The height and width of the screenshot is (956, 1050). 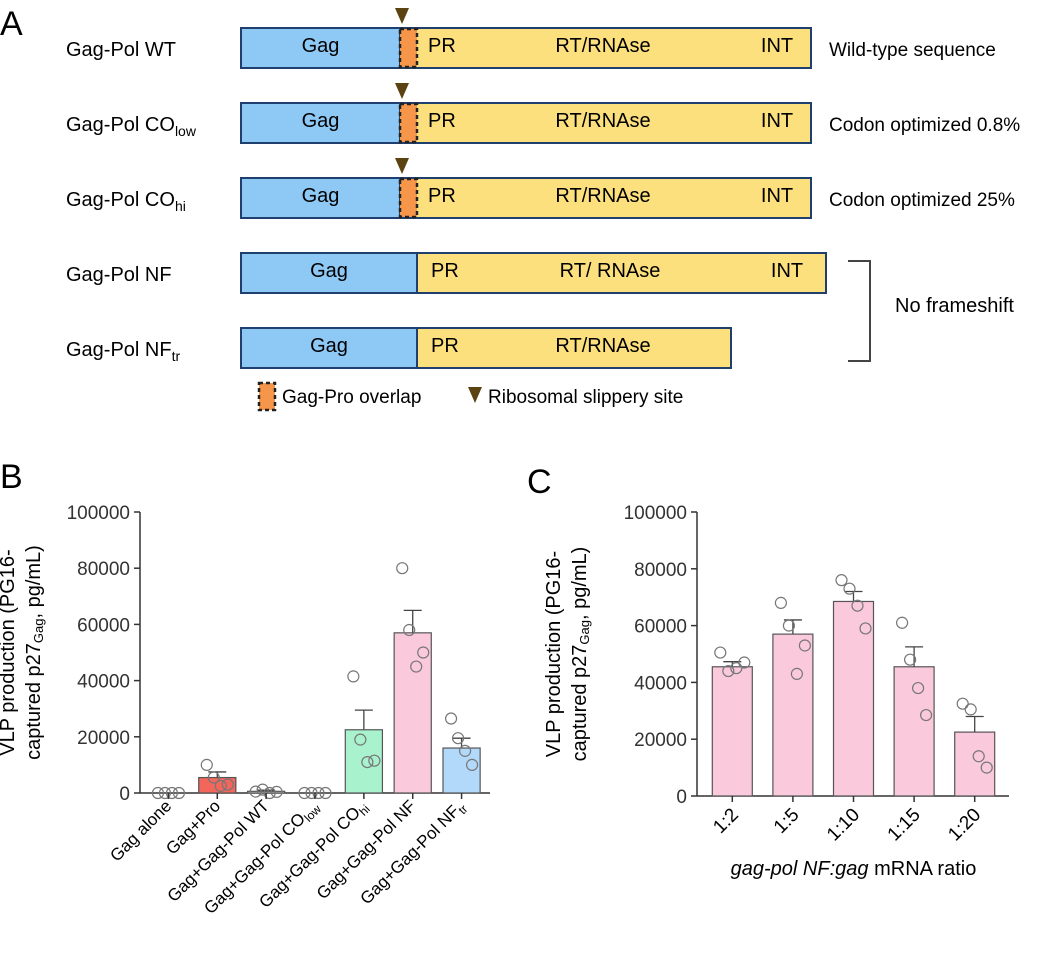 What do you see at coordinates (854, 869) in the screenshot?
I see `x-axis-label: gag-pol NF:gag mRNA ratio` at bounding box center [854, 869].